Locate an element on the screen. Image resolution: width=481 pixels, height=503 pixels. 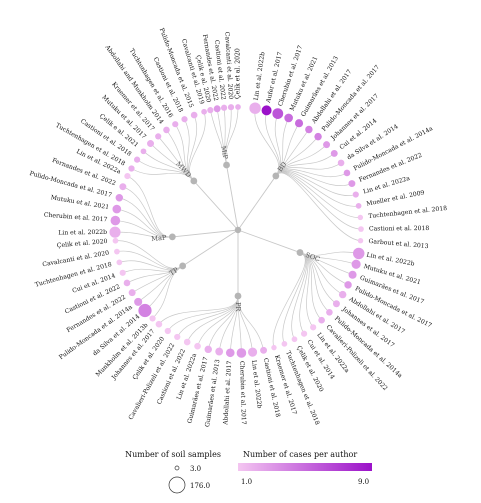
leaf-label: Castioni et al. 2018 is located at coordinates (399, 228).